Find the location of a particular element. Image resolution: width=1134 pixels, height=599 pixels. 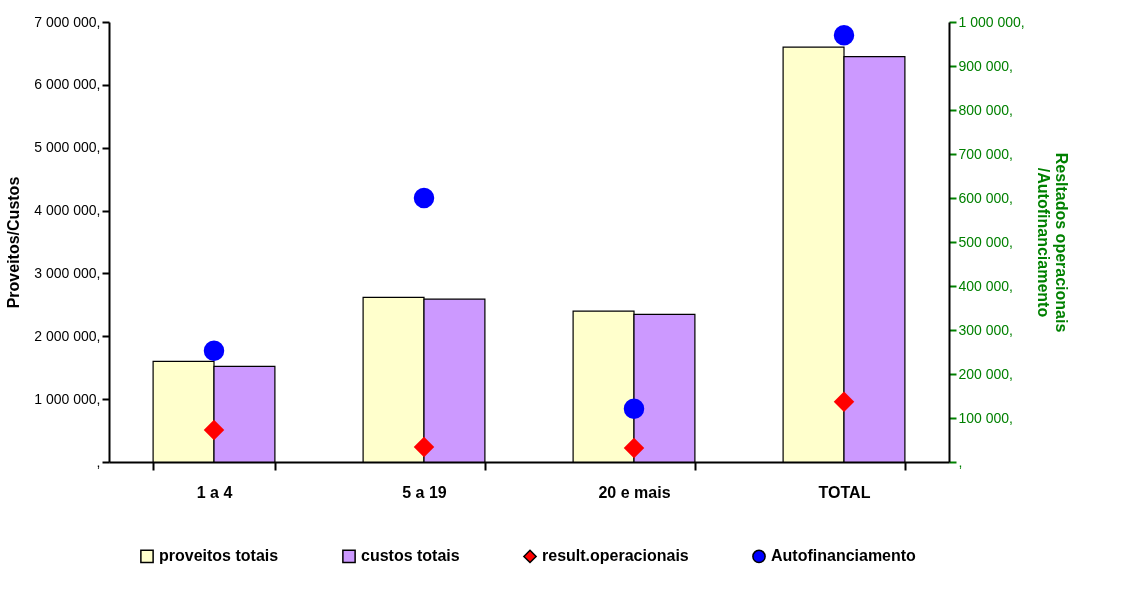

legend-label: custos totais is located at coordinates (410, 556).